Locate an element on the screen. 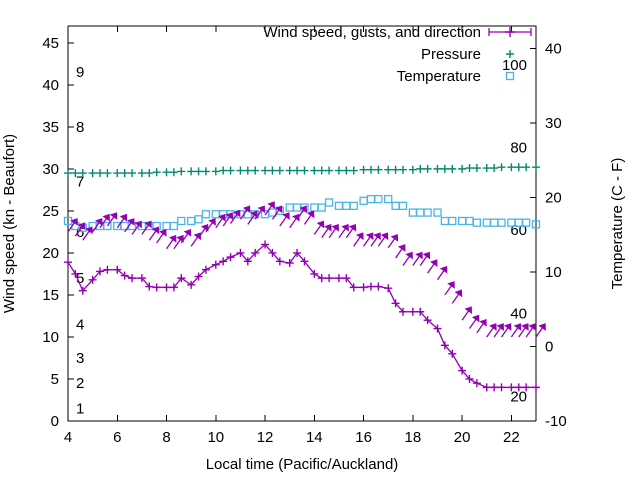 The width and height of the screenshot is (640, 480). y-right-tick-label-5: 40 is located at coordinates (553, 48).